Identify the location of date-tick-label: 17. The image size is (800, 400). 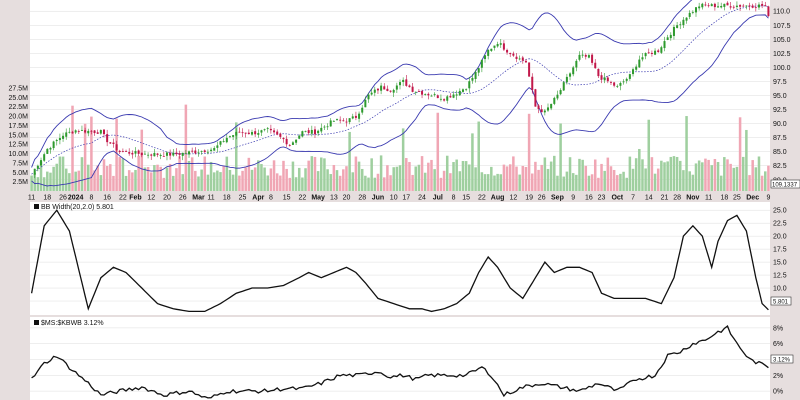
(406, 198).